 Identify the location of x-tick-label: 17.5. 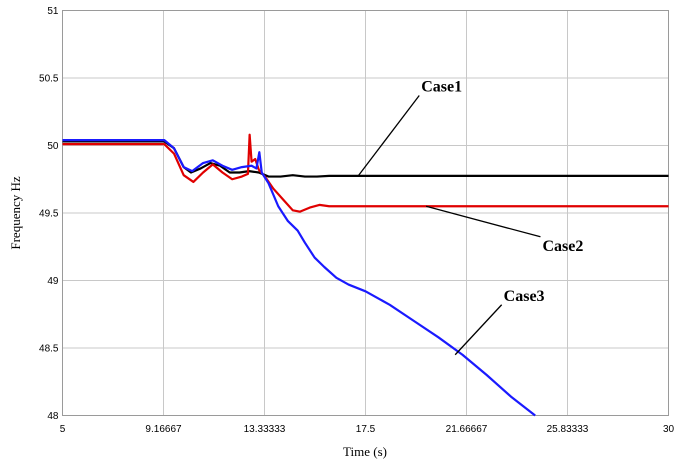
(366, 429).